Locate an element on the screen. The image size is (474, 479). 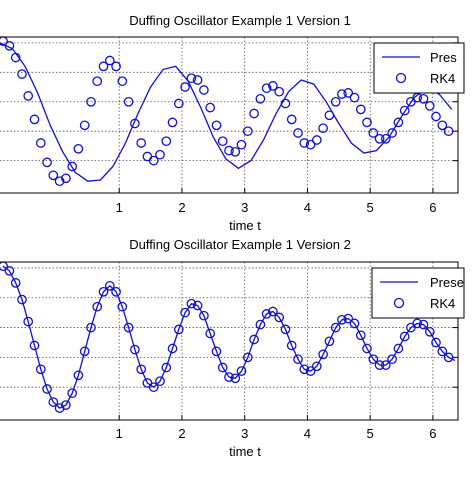
x-tick-label: 1 is located at coordinates (119, 207).